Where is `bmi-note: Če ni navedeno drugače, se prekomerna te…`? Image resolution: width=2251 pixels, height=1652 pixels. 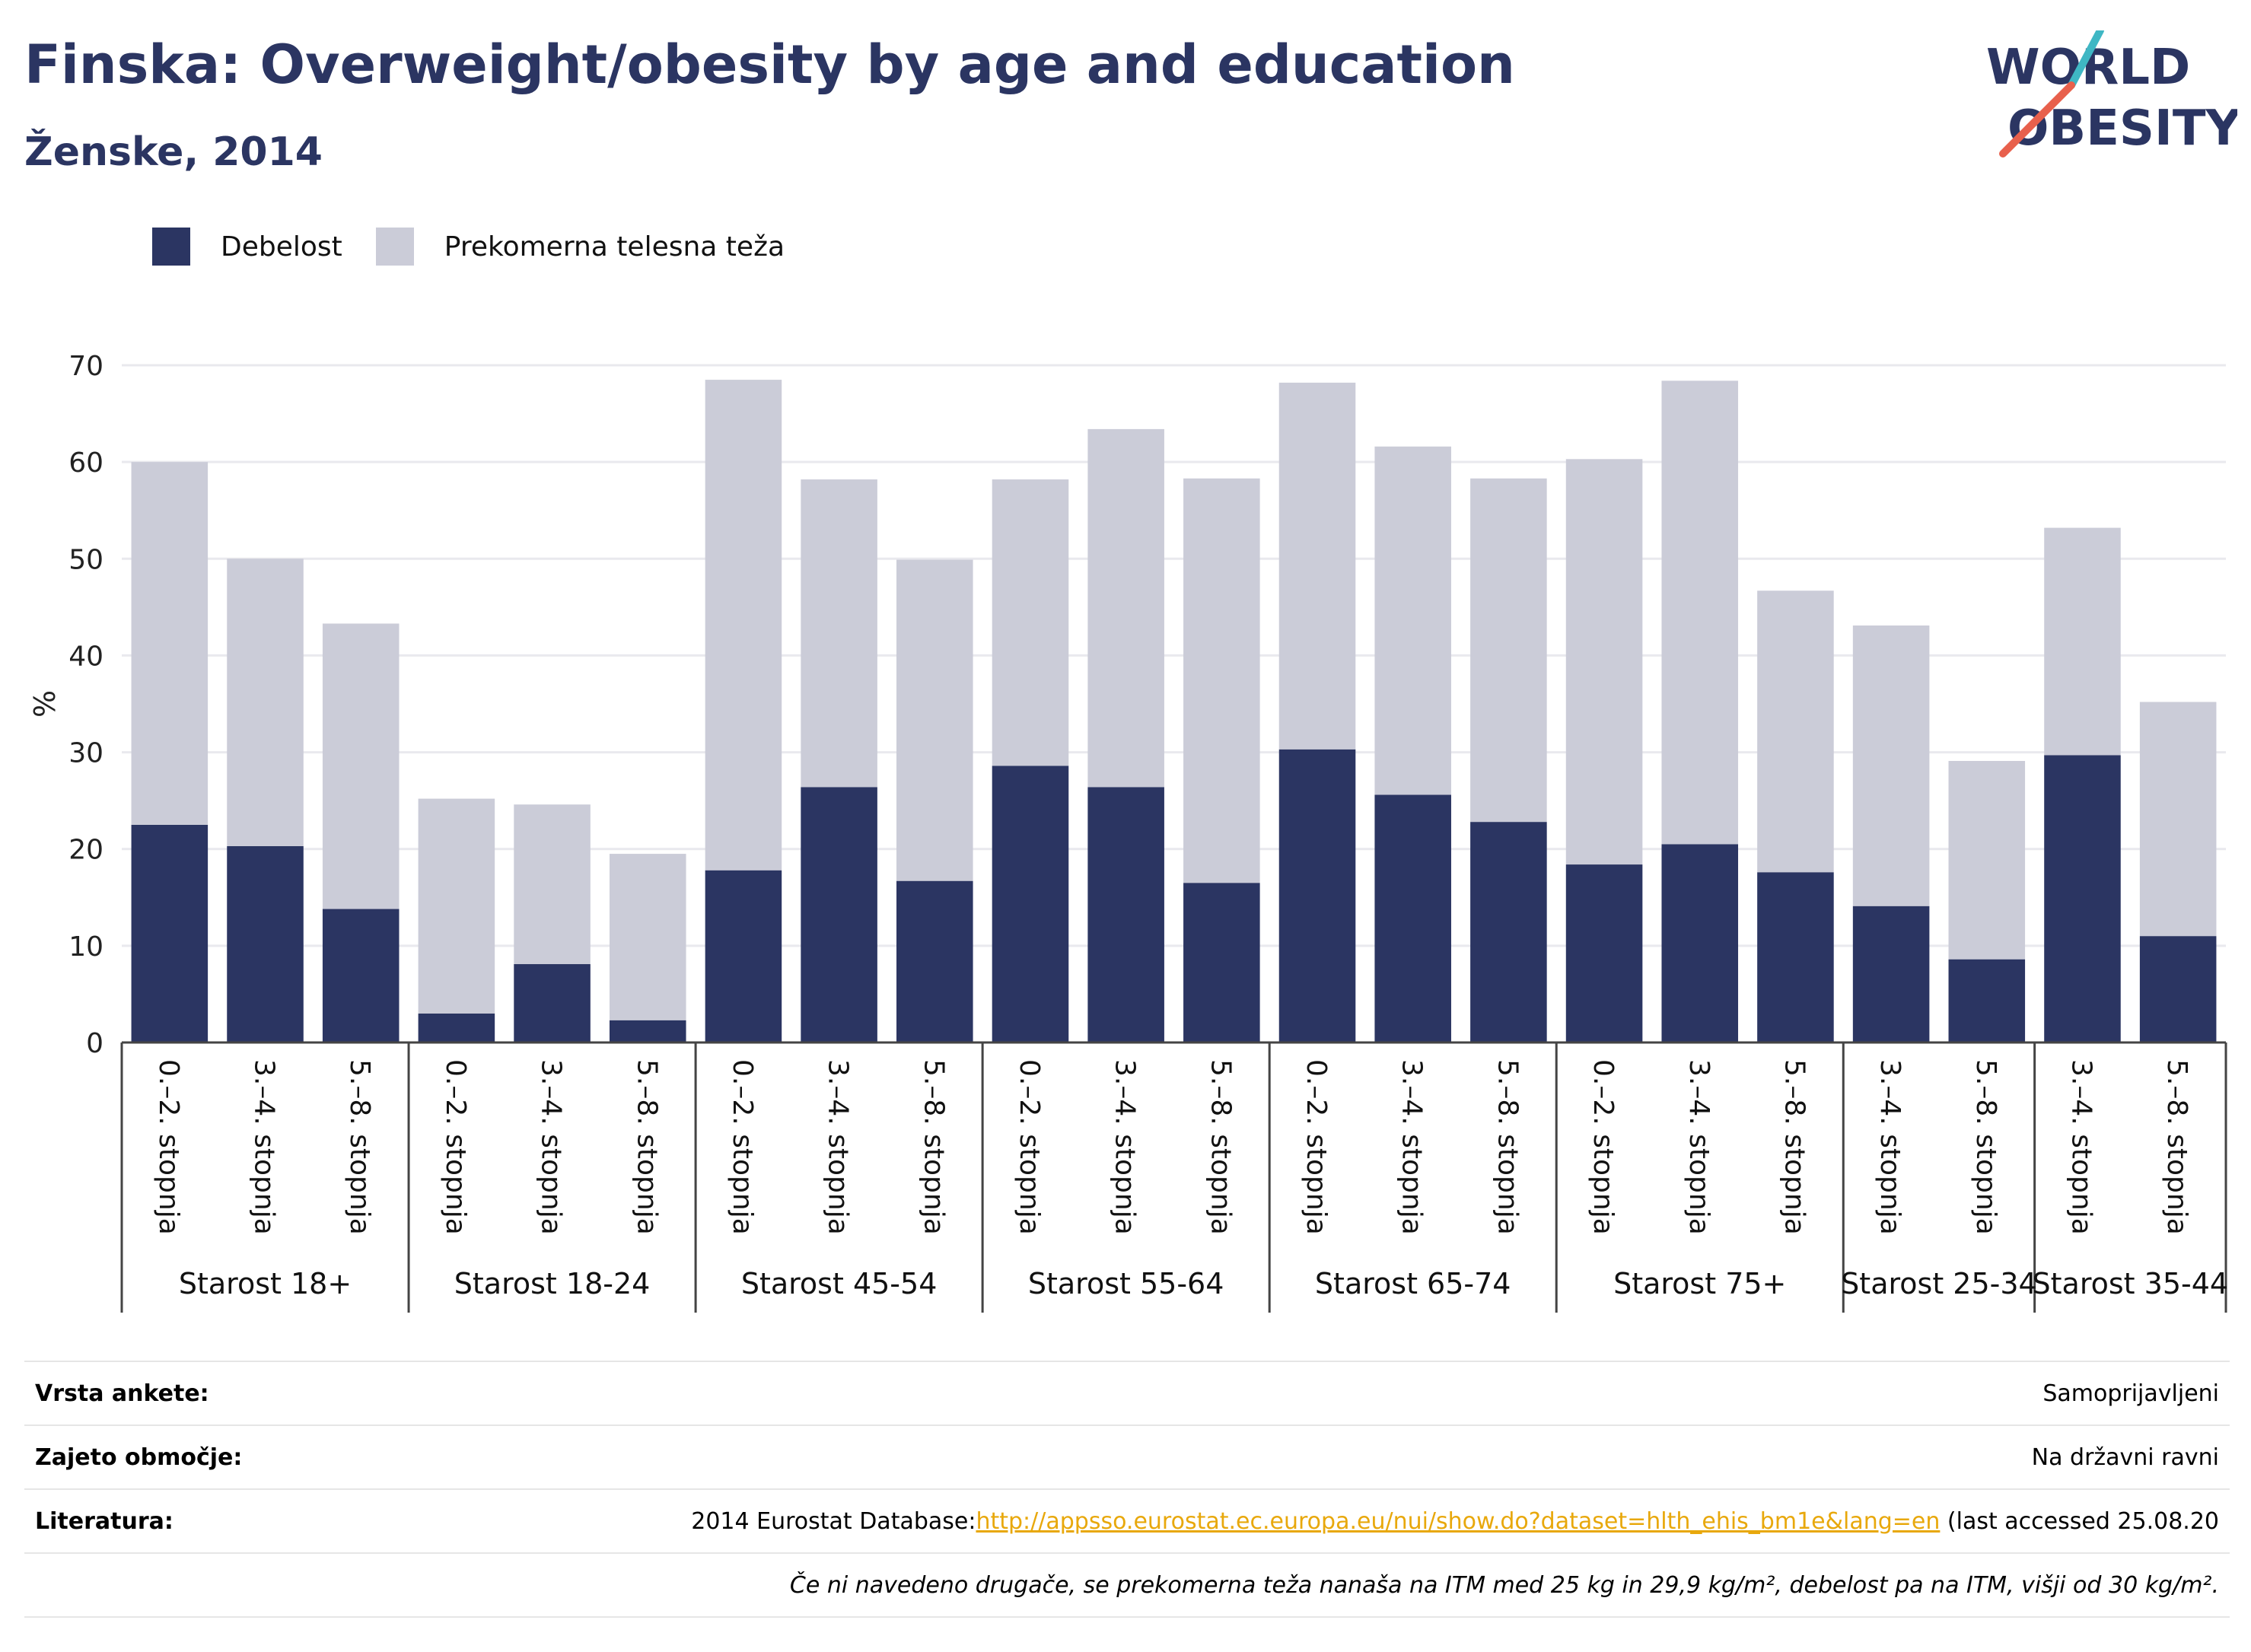 bmi-note: Če ni navedeno drugače, se prekomerna te… is located at coordinates (1504, 1585).